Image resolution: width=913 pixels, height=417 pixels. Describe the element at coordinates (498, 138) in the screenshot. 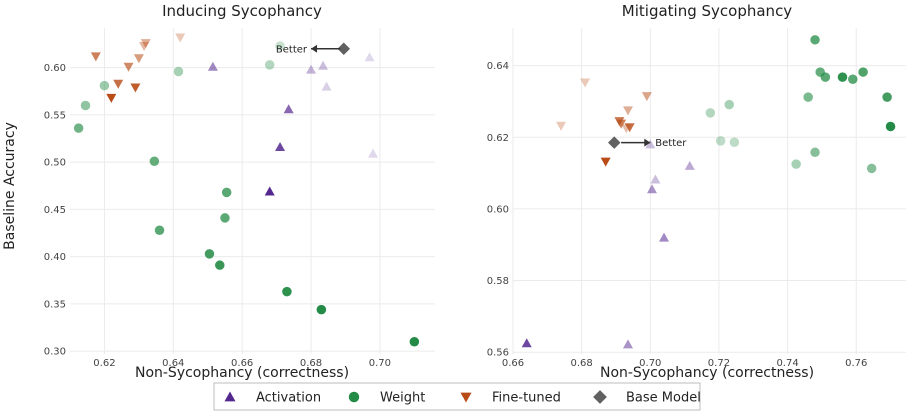

I see `y-tick-label: 0.62` at that location.